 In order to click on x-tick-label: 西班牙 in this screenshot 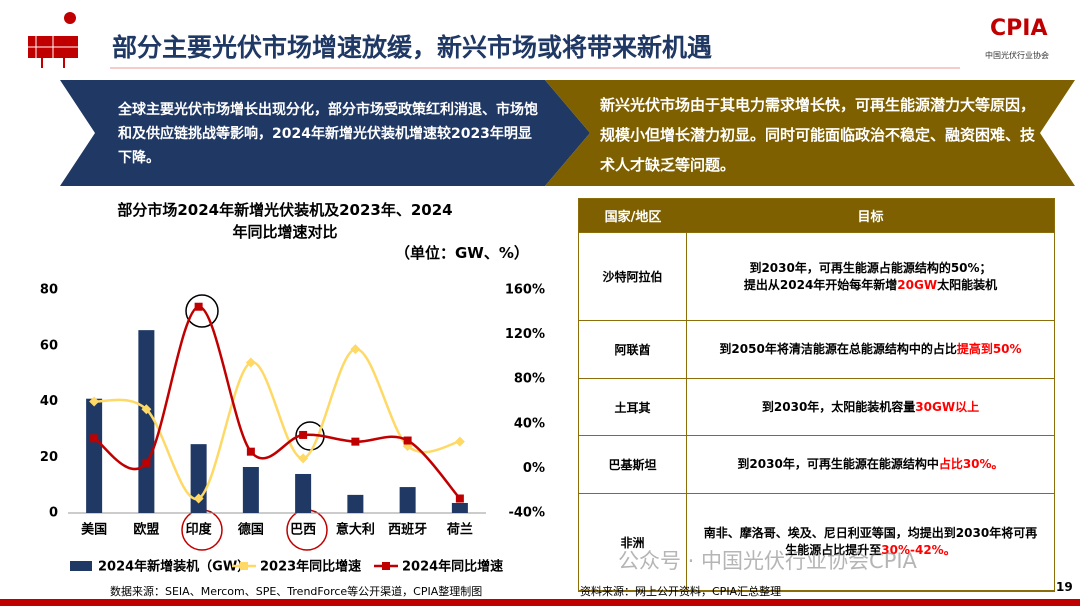, I will do `click(407, 530)`.